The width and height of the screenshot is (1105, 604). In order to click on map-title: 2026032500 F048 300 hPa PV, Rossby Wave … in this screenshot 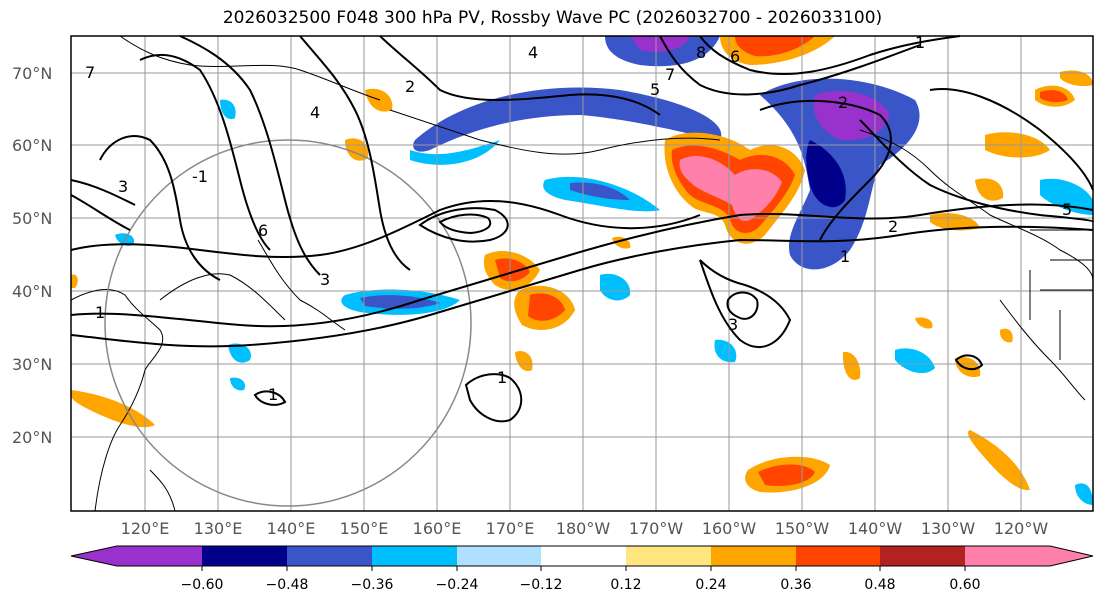, I will do `click(552, 18)`.